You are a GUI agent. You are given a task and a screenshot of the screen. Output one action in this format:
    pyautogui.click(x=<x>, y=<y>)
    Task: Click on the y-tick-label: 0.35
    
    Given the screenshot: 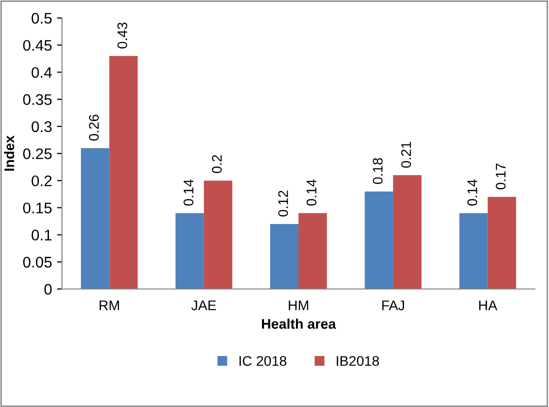 What is the action you would take?
    pyautogui.click(x=37, y=99)
    